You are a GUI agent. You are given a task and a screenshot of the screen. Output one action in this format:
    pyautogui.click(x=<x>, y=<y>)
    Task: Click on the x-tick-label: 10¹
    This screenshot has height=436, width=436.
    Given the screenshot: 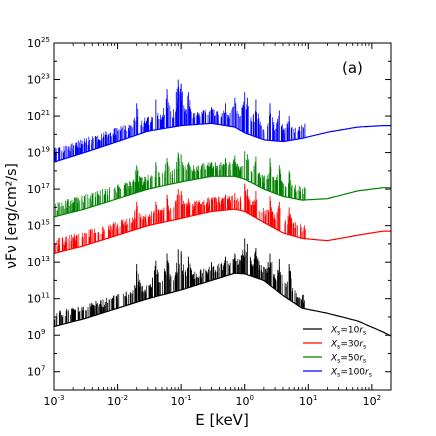 What is the action you would take?
    pyautogui.click(x=308, y=401)
    